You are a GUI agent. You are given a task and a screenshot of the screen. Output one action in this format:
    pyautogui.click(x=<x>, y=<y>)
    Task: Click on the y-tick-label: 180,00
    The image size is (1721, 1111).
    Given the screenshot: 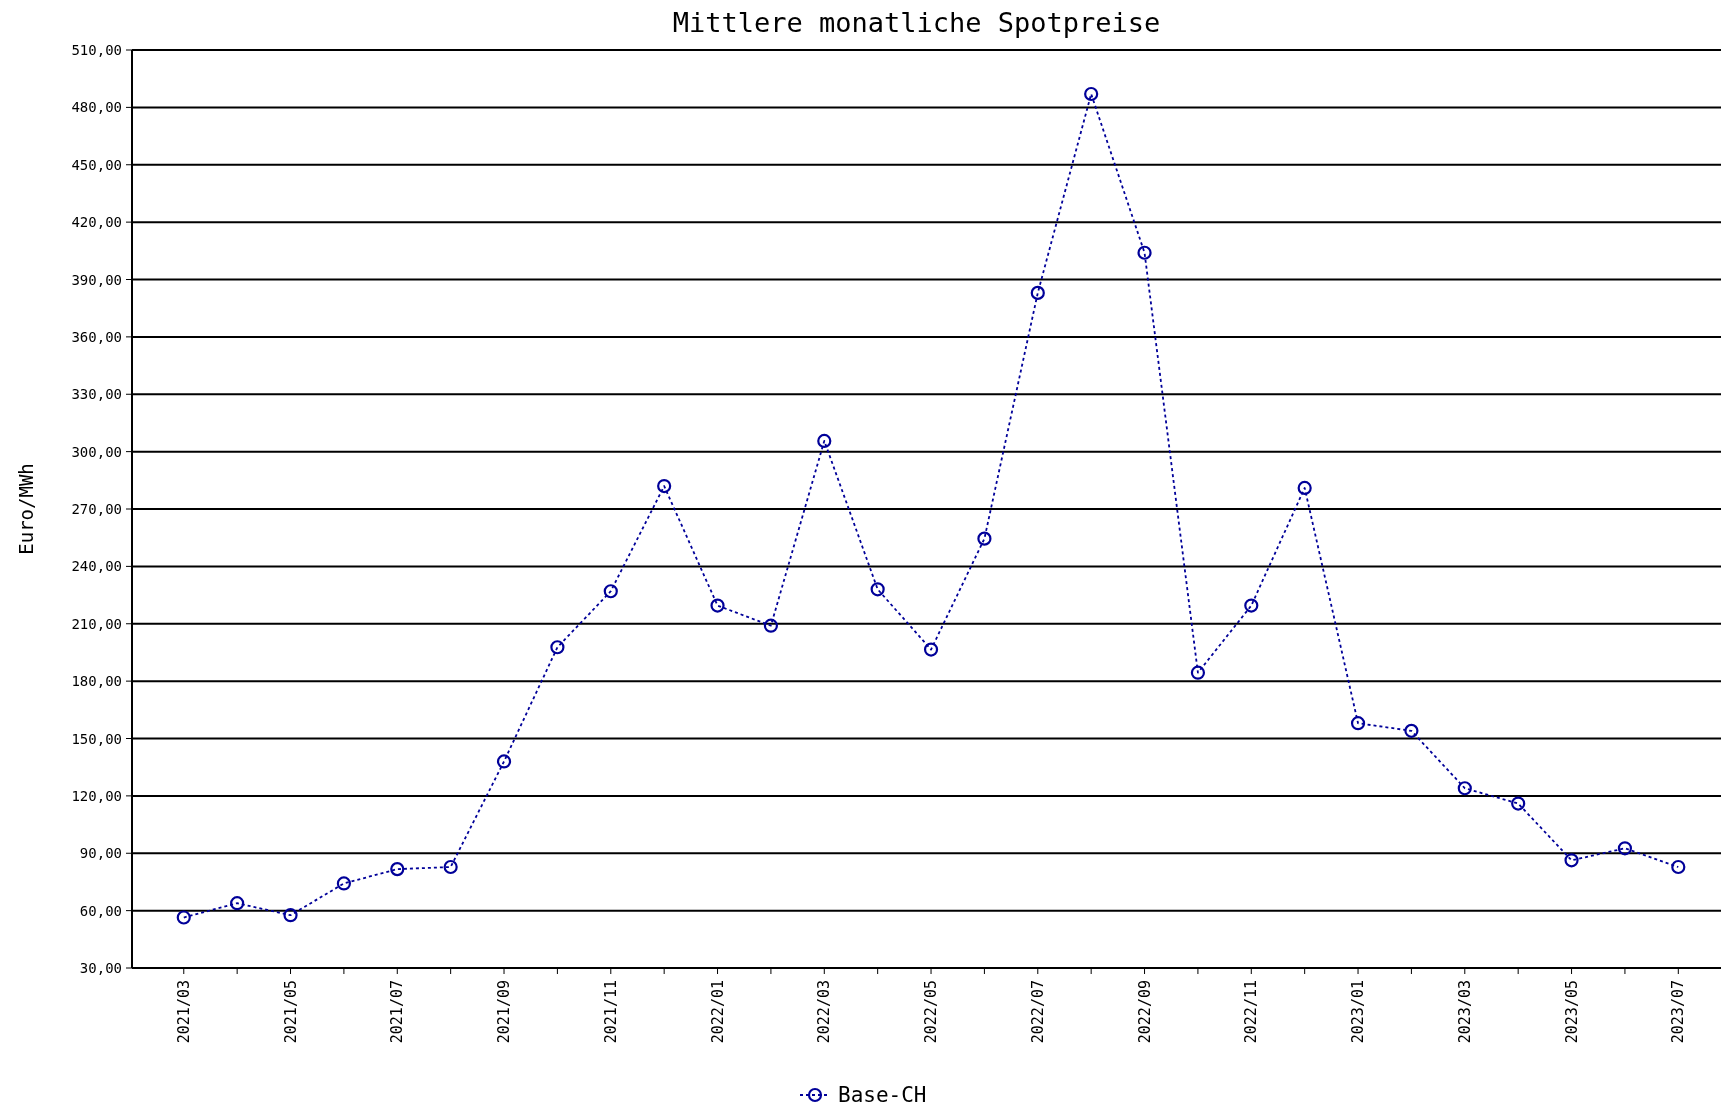 What is the action you would take?
    pyautogui.click(x=96, y=681)
    